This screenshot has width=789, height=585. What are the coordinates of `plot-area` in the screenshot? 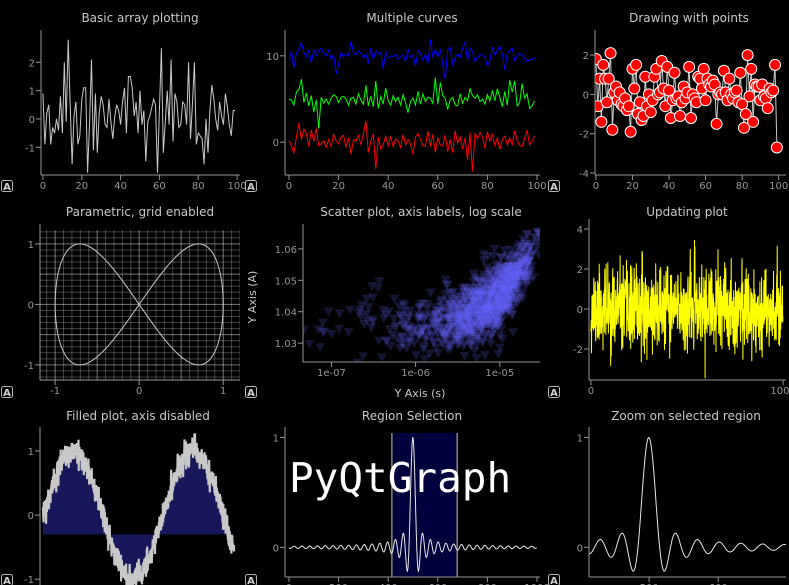 It's located at (411, 105).